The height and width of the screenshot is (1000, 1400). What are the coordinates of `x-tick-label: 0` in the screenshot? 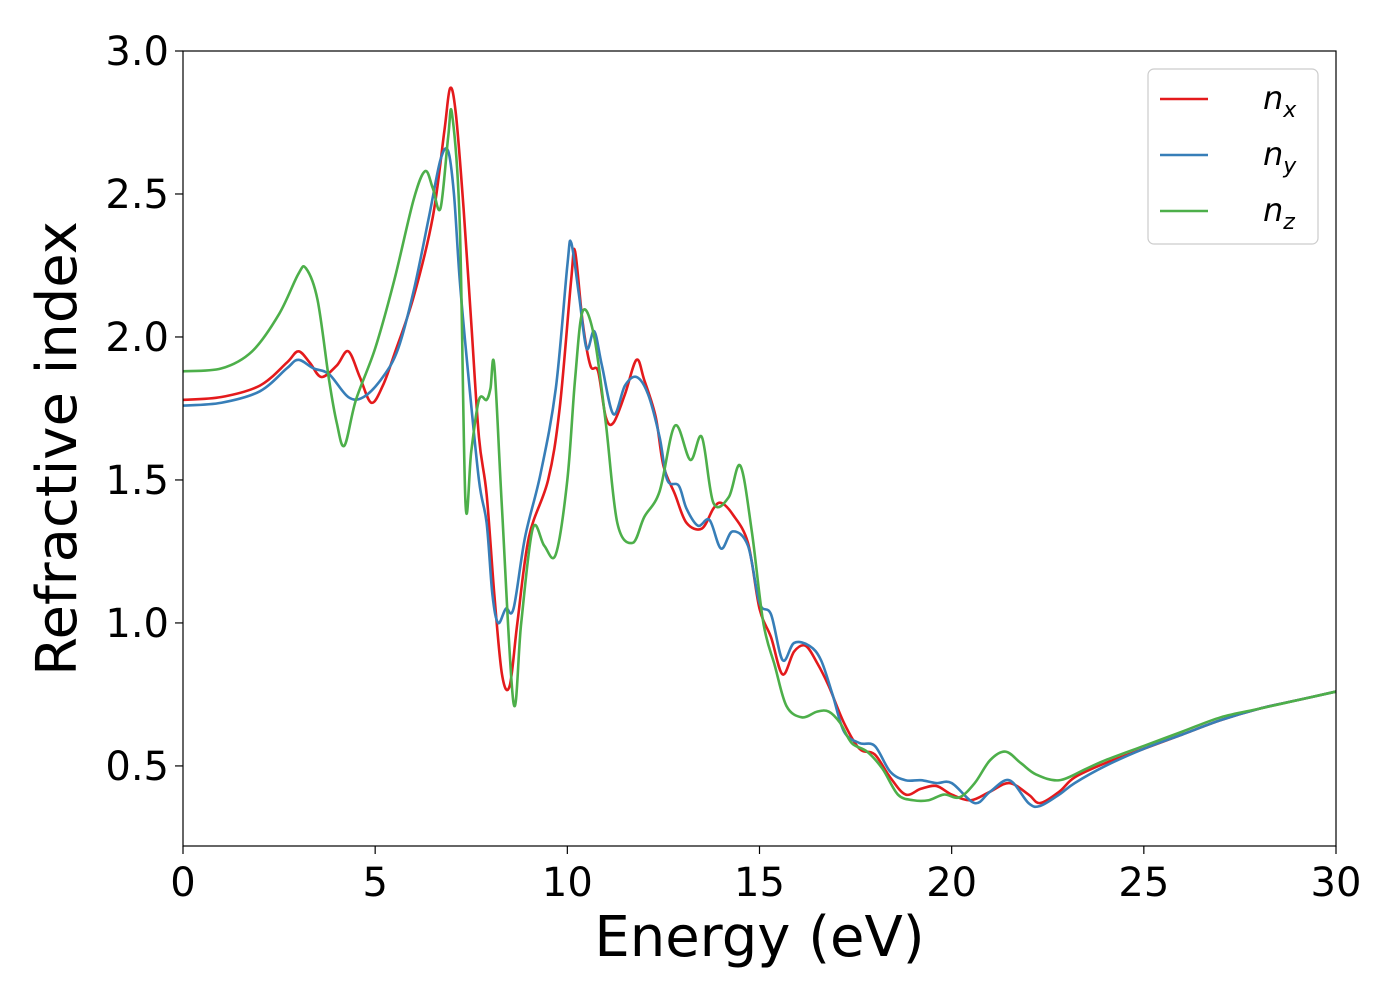 It's located at (182, 883).